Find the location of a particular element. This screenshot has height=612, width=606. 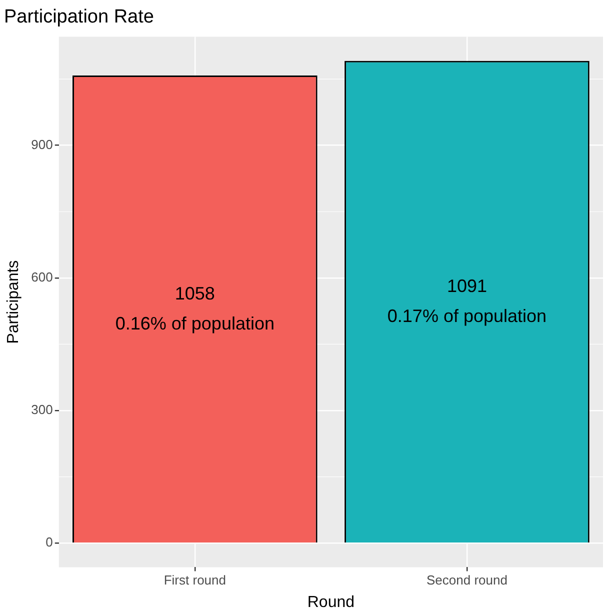

y-tick-label: 300 is located at coordinates (42, 410).